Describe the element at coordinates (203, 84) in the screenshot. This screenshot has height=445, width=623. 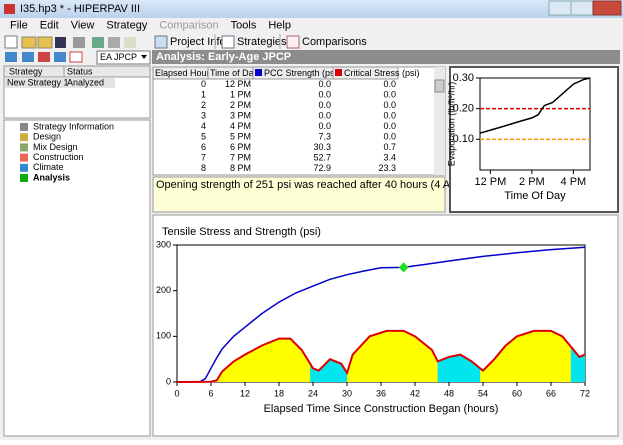
I see `table-cell: 0` at that location.